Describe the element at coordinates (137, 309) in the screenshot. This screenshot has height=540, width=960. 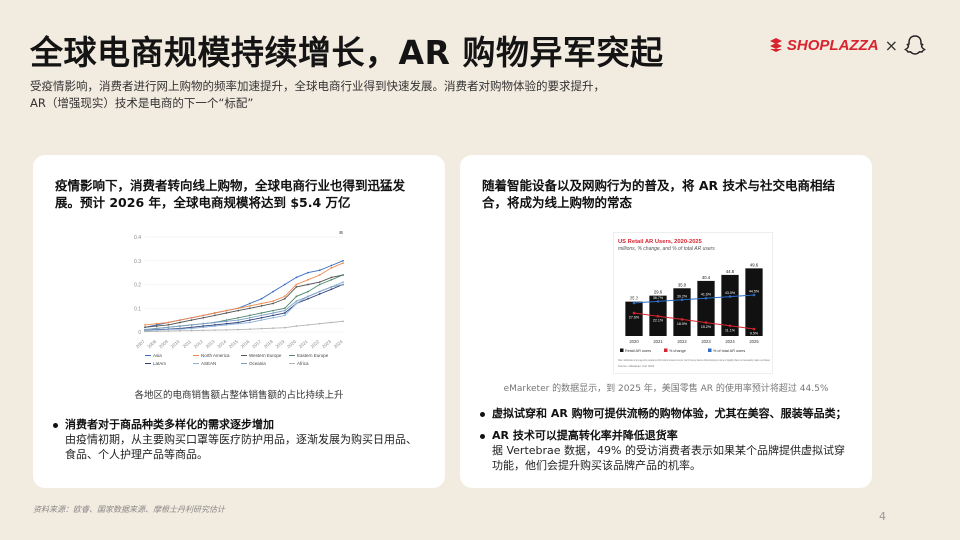
I see `y-tick-label: 0.1` at that location.